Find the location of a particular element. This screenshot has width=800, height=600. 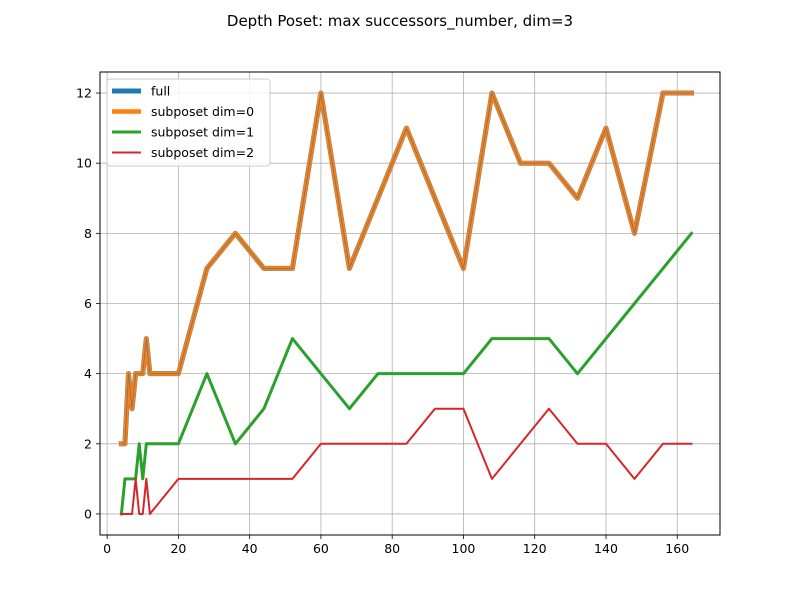

y-tick-label: 8 is located at coordinates (88, 233).